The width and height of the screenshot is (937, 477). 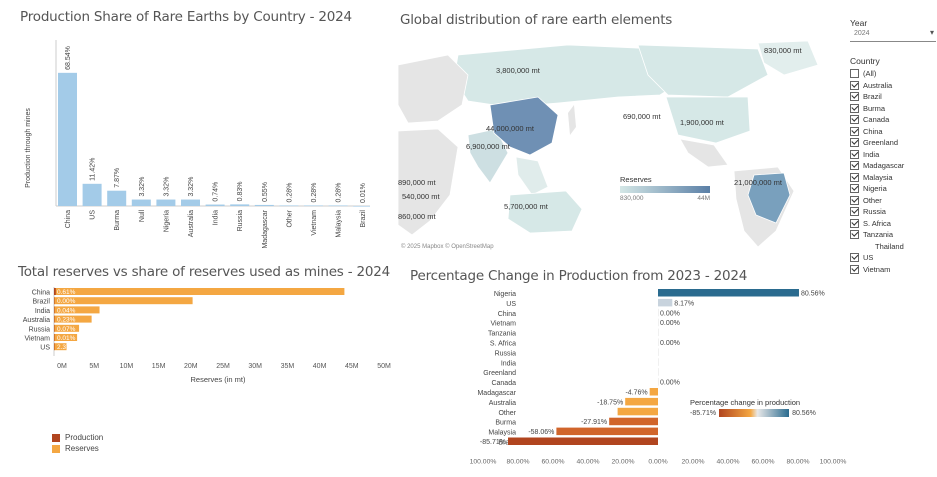 I want to click on map-us-region, so click(x=708, y=120).